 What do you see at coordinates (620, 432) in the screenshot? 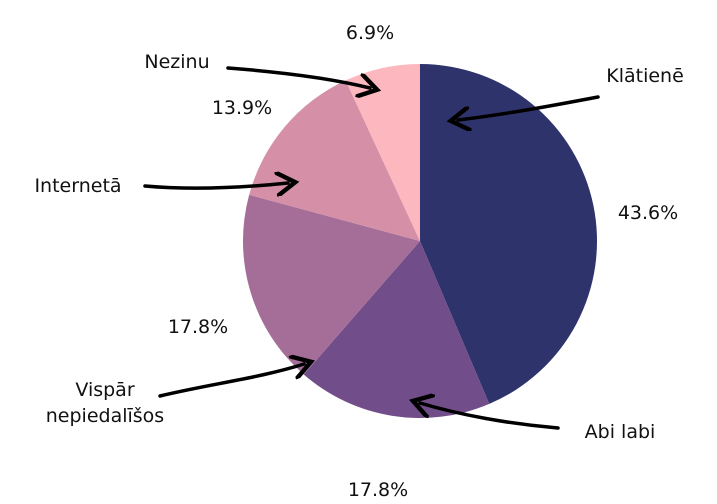
I see `category-label: Abi labi` at bounding box center [620, 432].